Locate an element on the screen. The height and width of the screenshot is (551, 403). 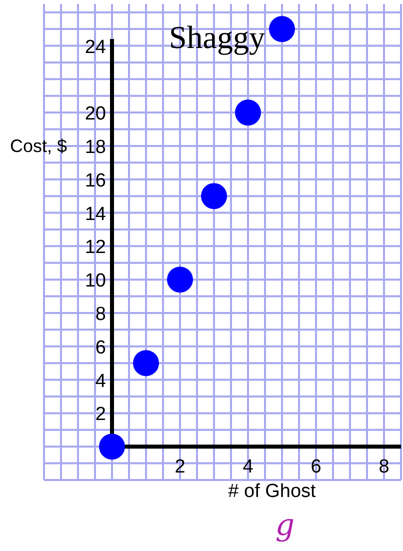
y-tick-label: 18 is located at coordinates (95, 147).